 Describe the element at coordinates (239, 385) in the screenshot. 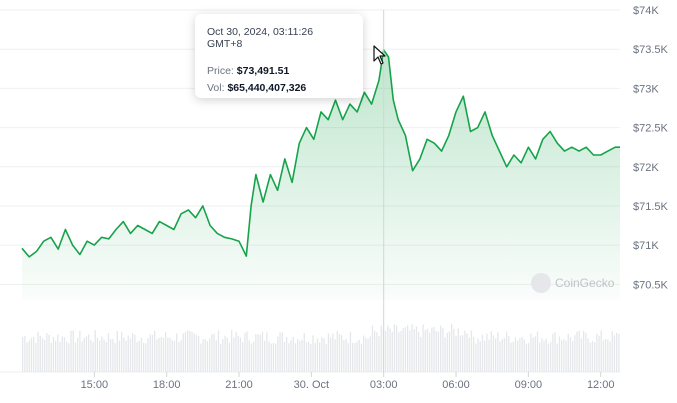

I see `x-tick-label: 21:00` at that location.